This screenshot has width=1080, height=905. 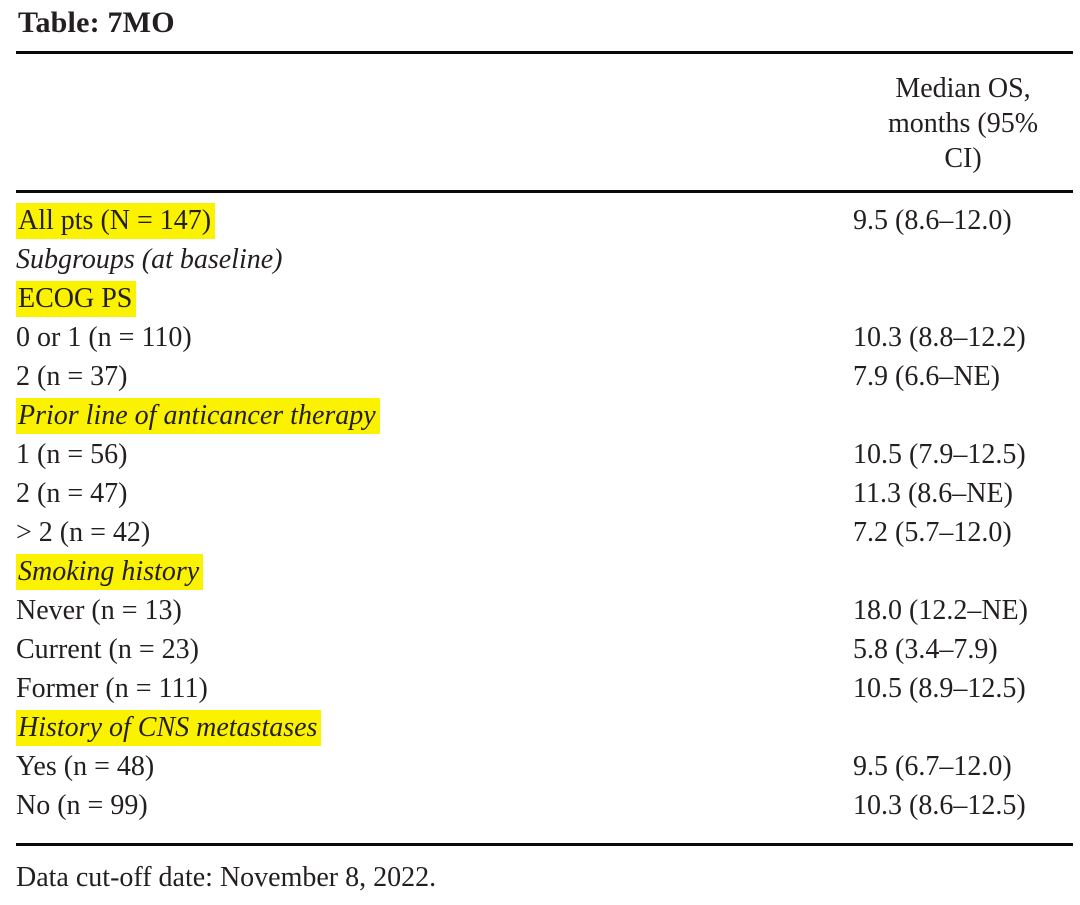 I want to click on col-header-median-os: Median OS, months (95% CI), so click(x=963, y=123).